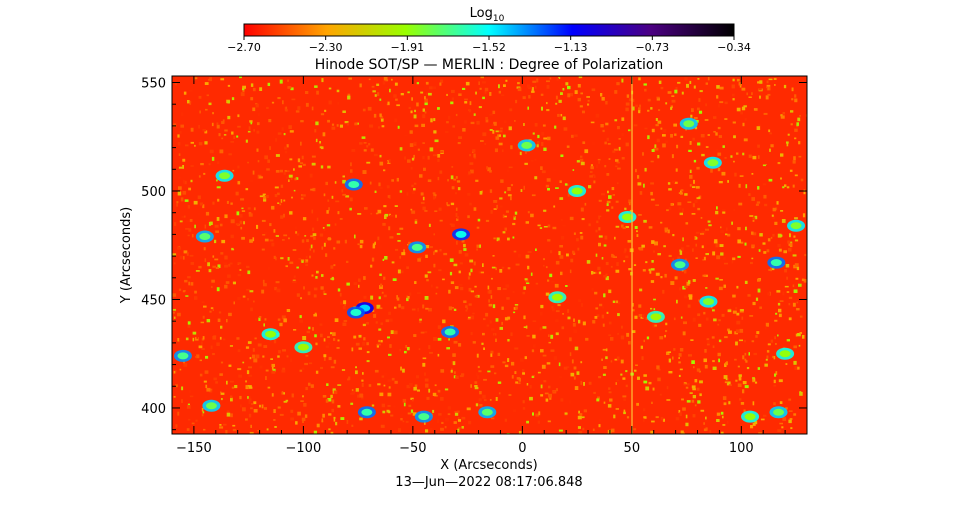 This screenshot has width=977, height=512. Describe the element at coordinates (488, 465) in the screenshot. I see `x-axis-label: X (Arcseconds)` at that location.